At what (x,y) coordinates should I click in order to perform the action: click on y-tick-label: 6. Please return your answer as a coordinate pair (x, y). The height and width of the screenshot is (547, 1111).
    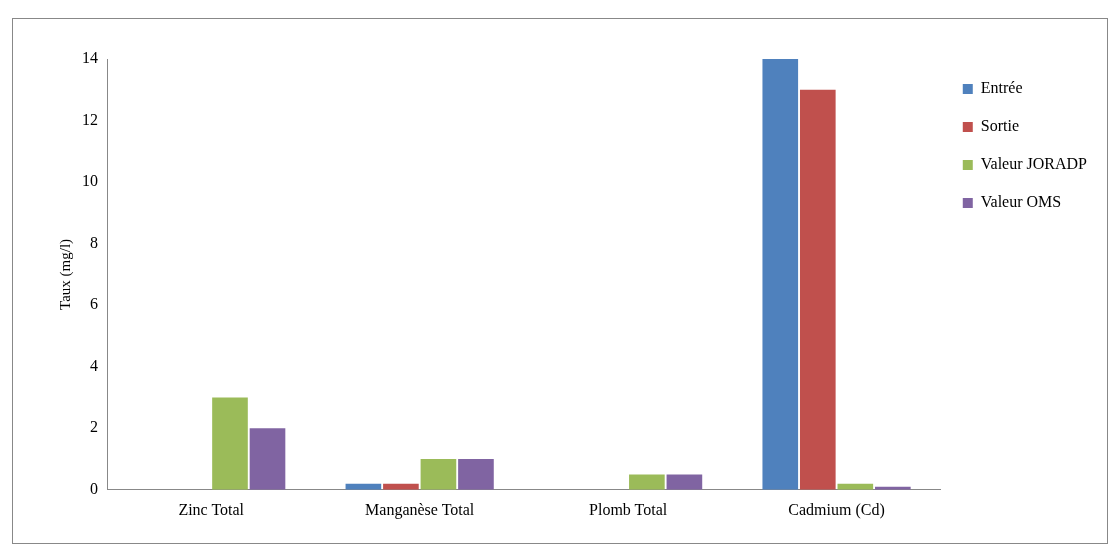
    Looking at the image, I should click on (94, 304).